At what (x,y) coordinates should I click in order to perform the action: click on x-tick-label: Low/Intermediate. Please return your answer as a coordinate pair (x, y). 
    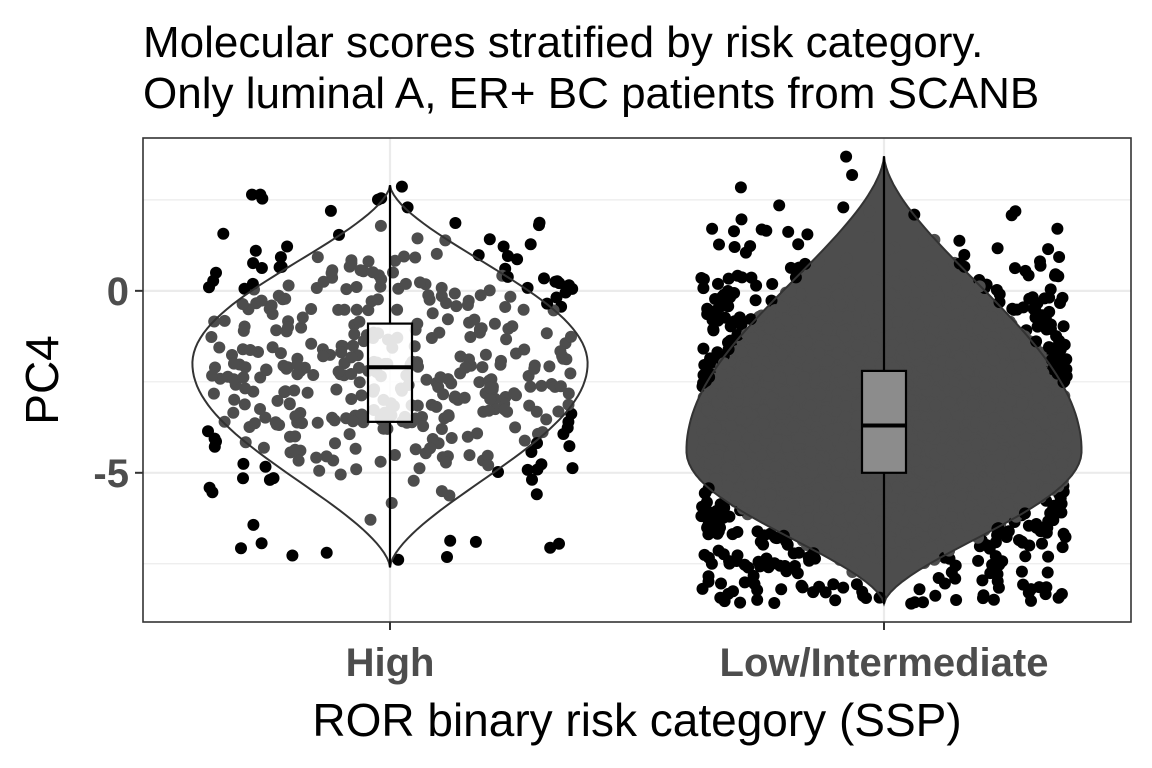
    Looking at the image, I should click on (884, 663).